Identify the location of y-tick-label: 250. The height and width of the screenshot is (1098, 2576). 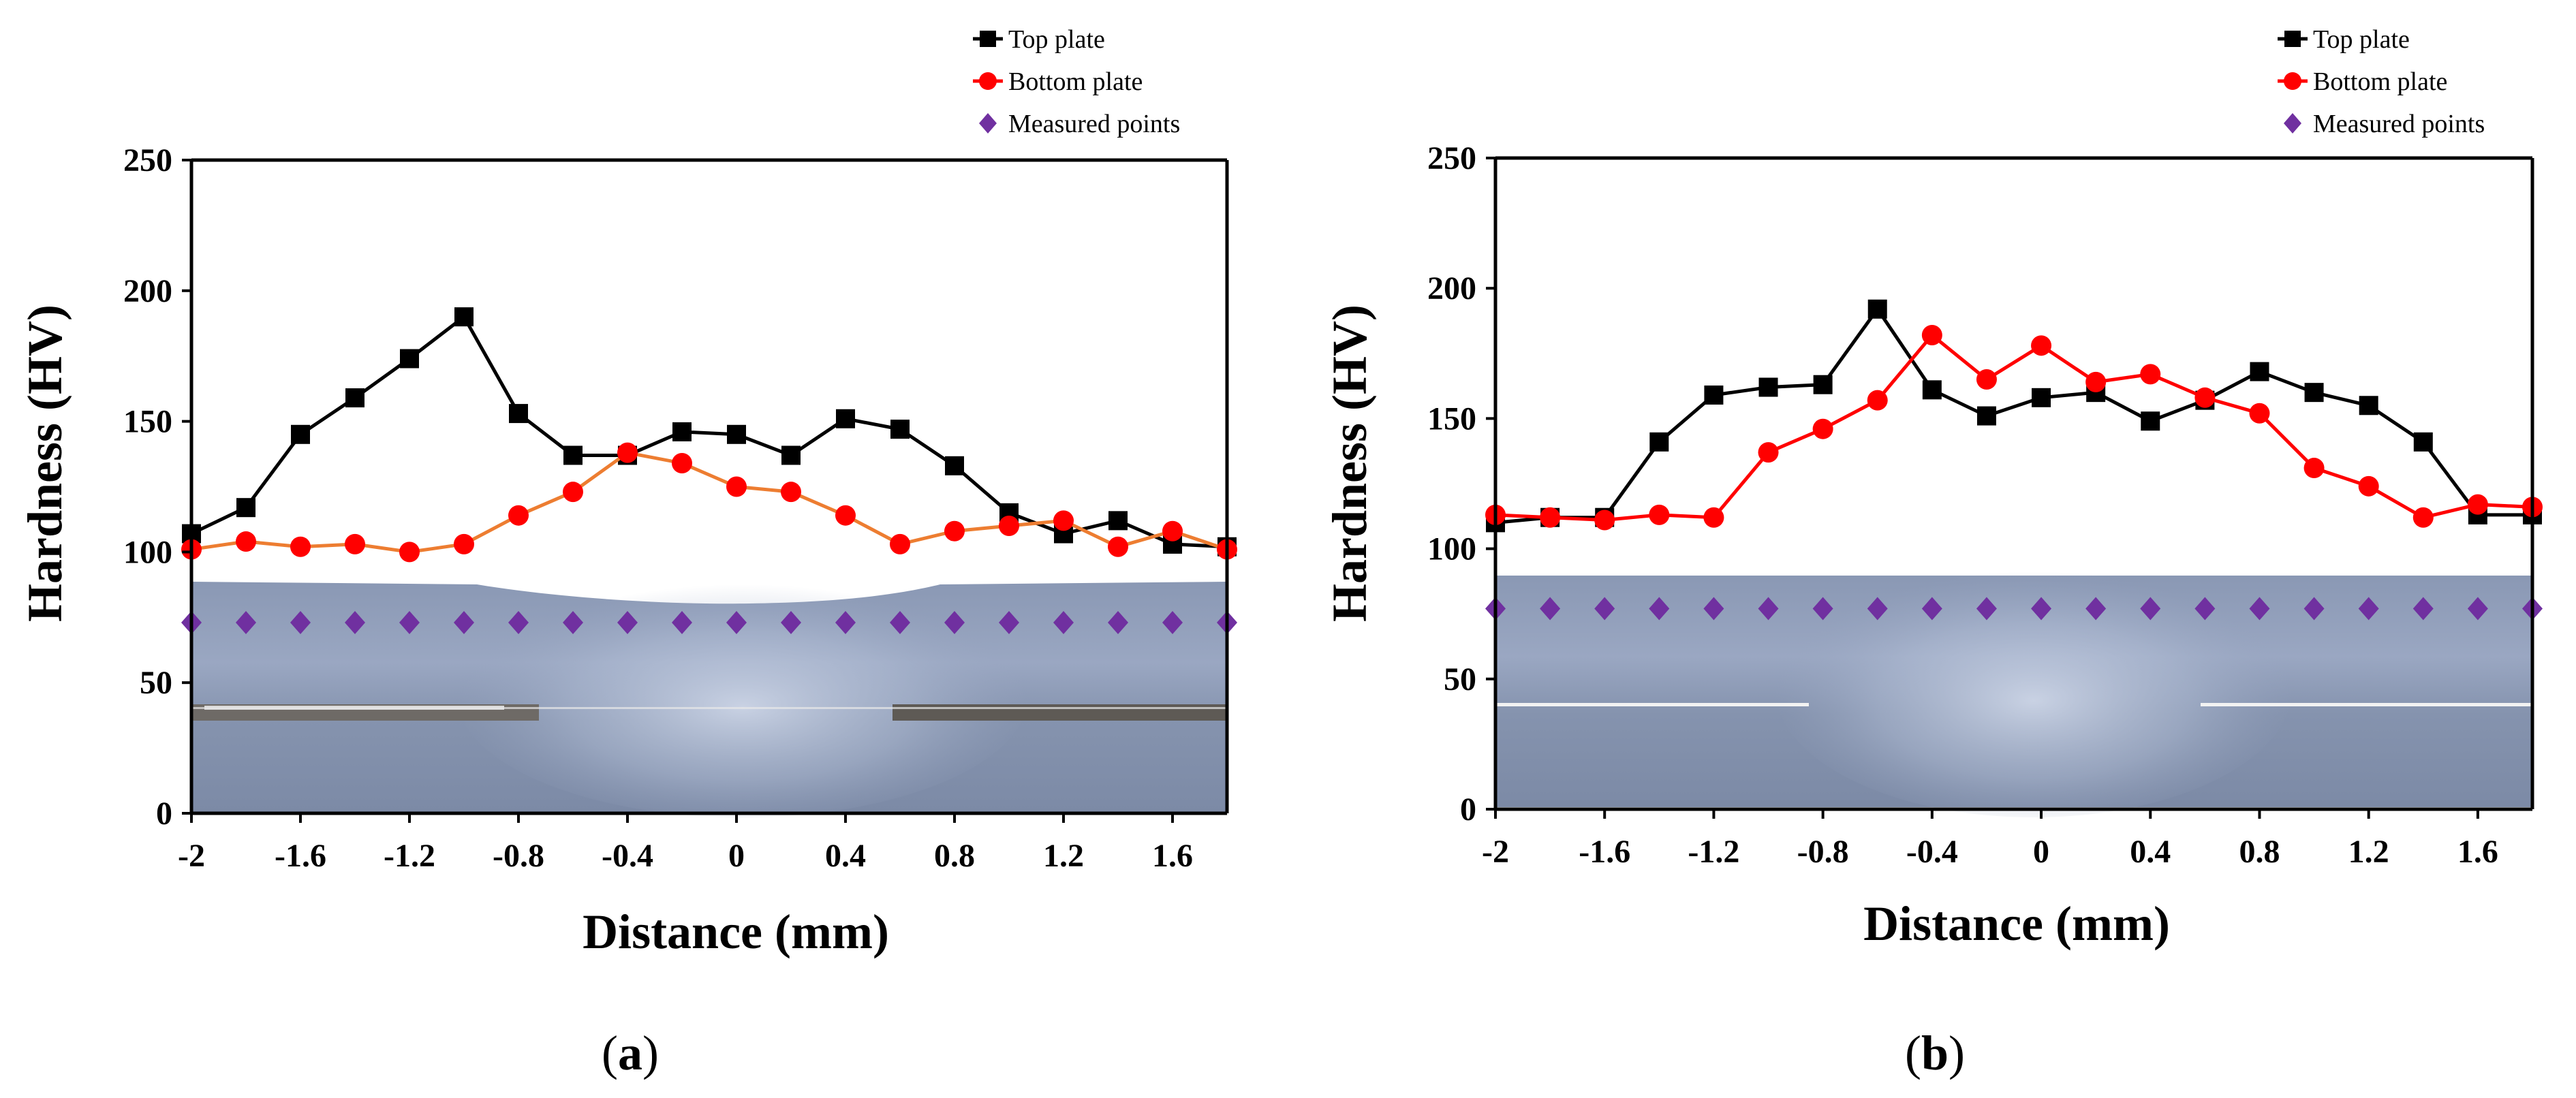
(1451, 158).